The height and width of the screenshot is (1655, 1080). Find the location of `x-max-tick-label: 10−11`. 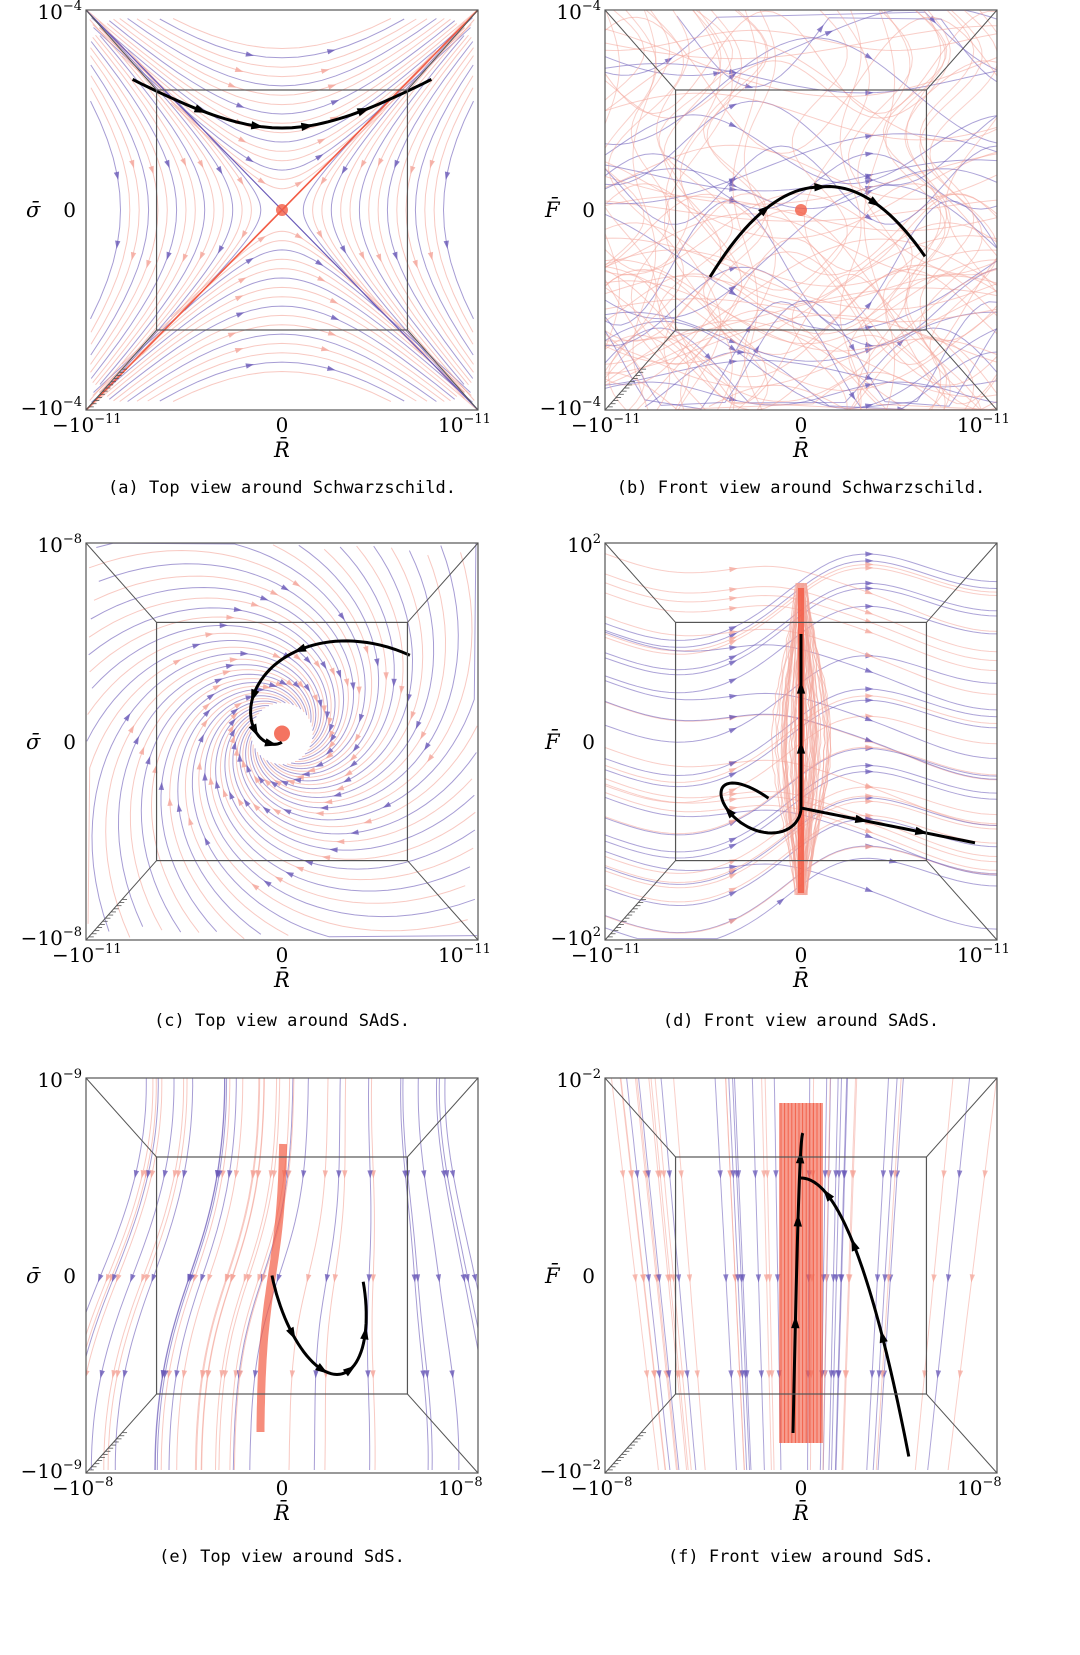

x-max-tick-label: 10−11 is located at coordinates (983, 954).